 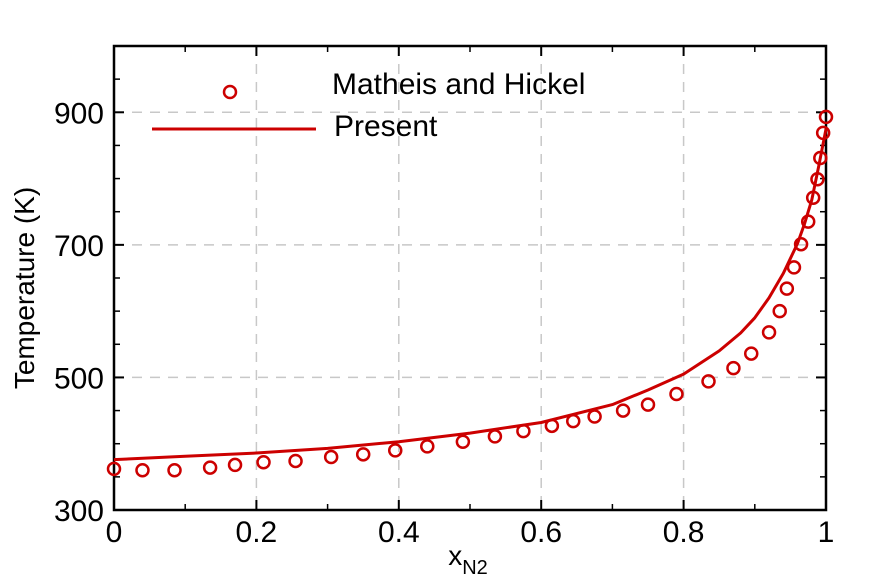 What do you see at coordinates (257, 532) in the screenshot?
I see `x-tick-label: 0.2` at bounding box center [257, 532].